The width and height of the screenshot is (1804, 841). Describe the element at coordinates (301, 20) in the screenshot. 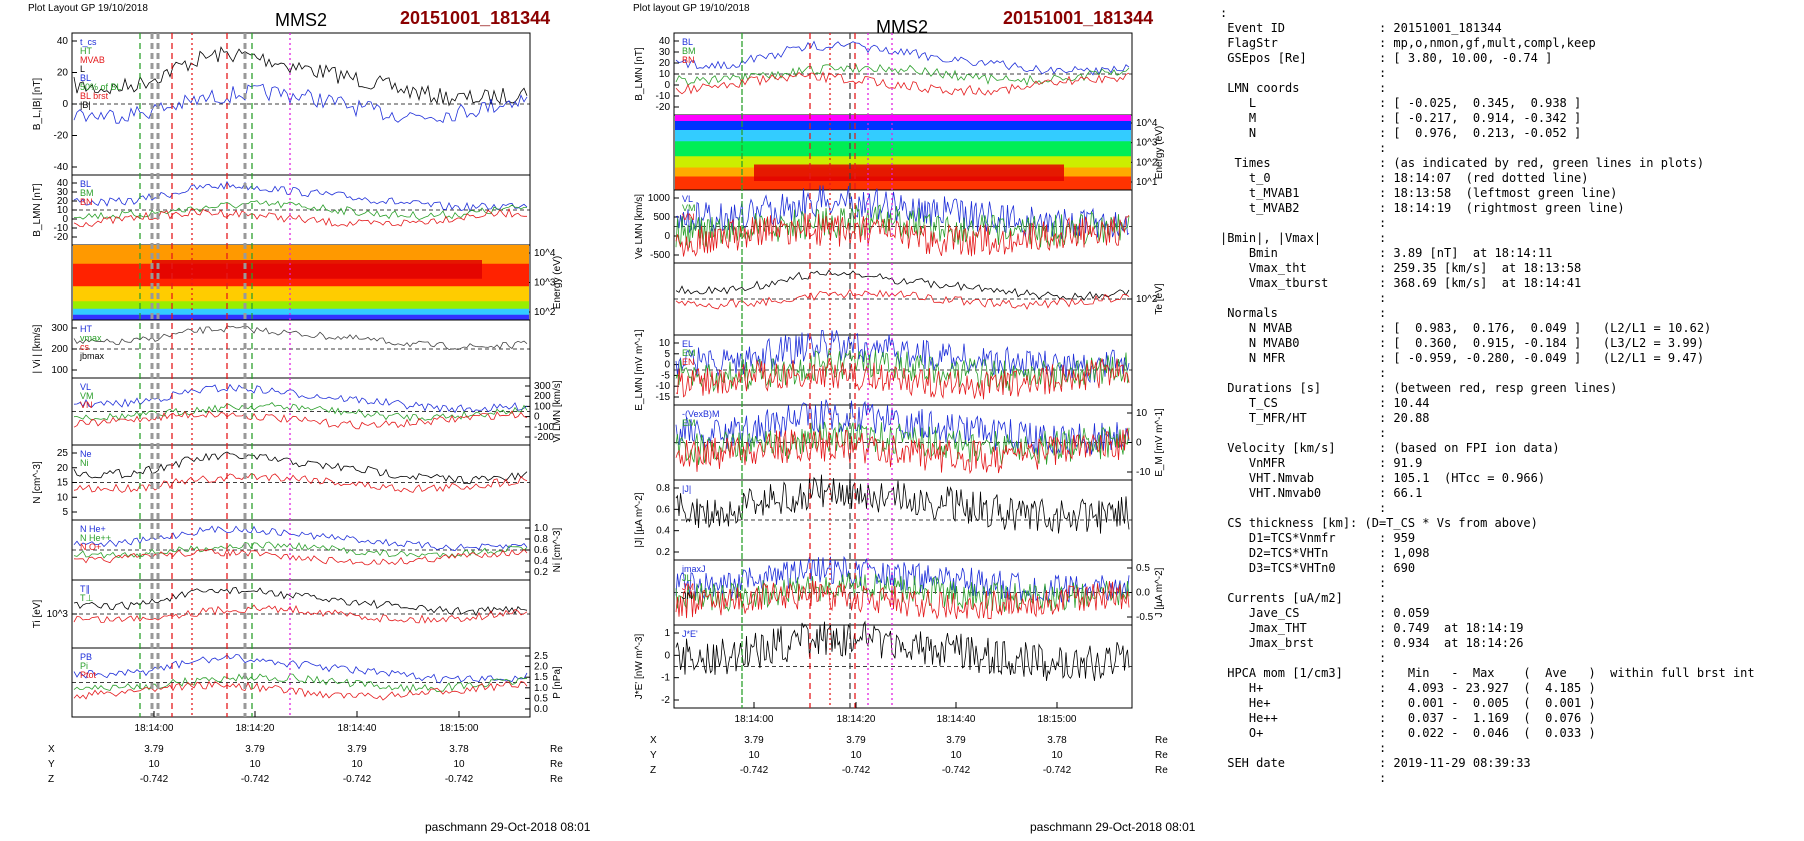

I see `left-spacecraft: MMS2` at that location.